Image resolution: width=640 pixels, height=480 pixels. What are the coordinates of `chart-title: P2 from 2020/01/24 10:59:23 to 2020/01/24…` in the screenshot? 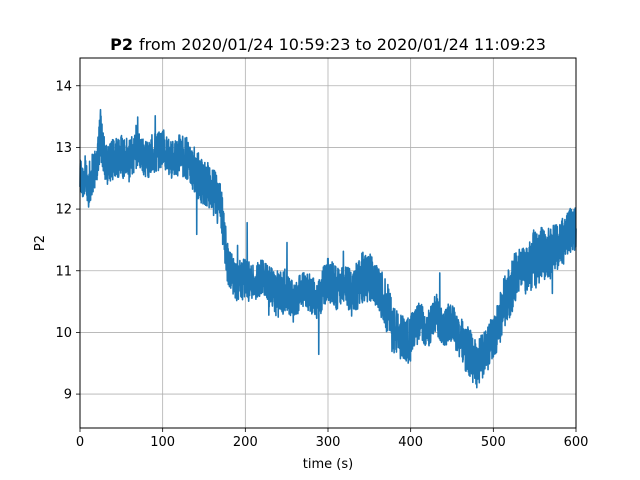 It's located at (328, 44).